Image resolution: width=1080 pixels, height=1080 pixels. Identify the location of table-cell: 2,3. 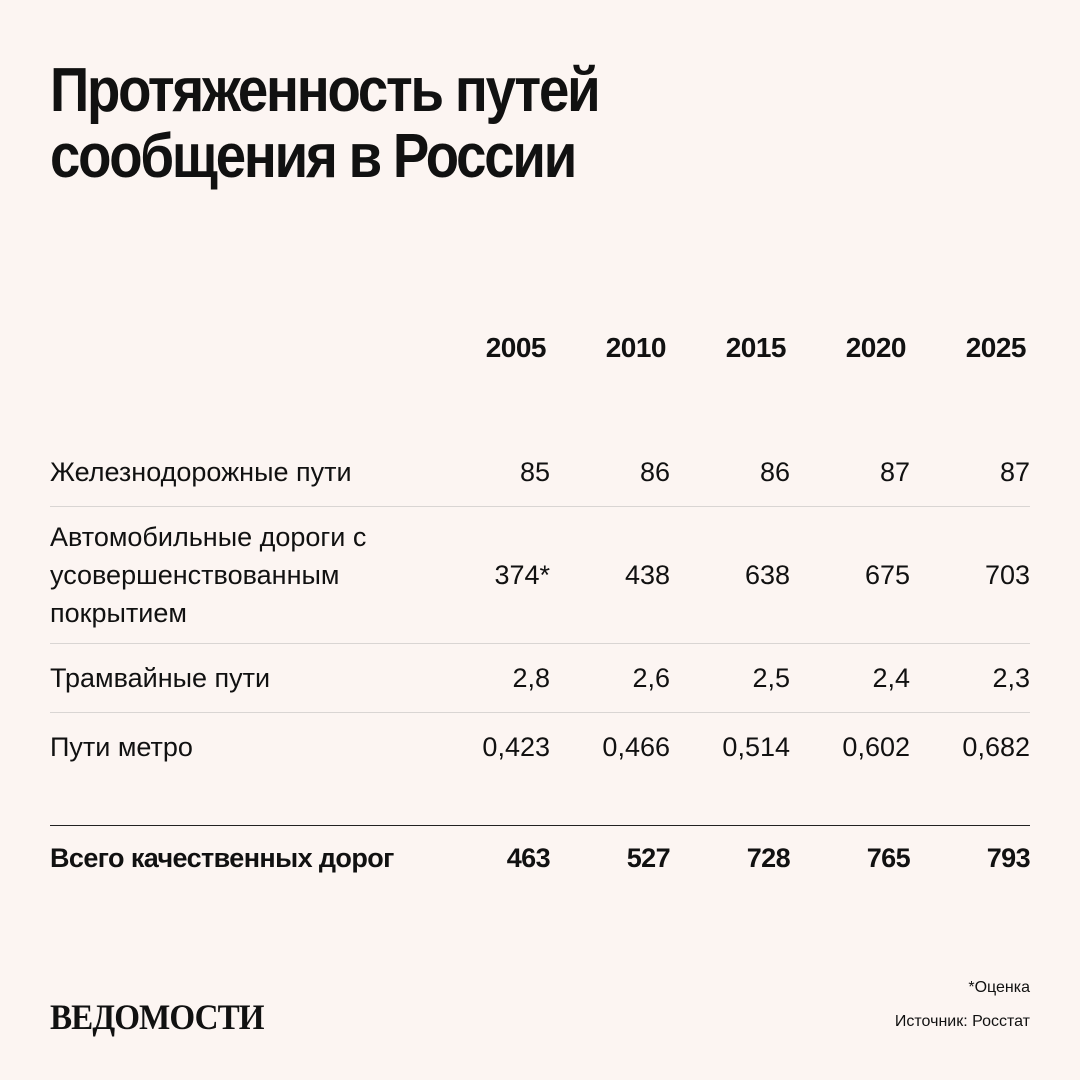
(1011, 678).